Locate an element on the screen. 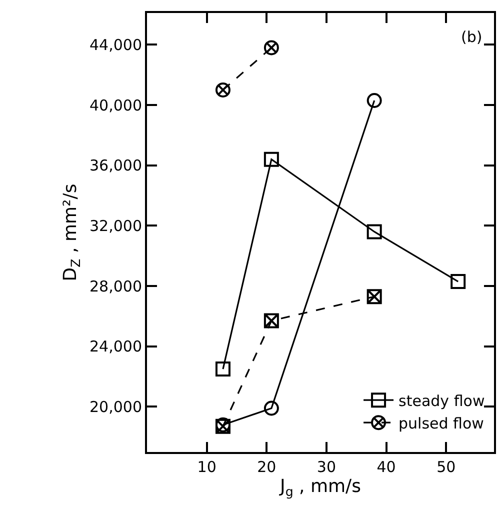  y-tick-label: 20,000 is located at coordinates (116, 407).